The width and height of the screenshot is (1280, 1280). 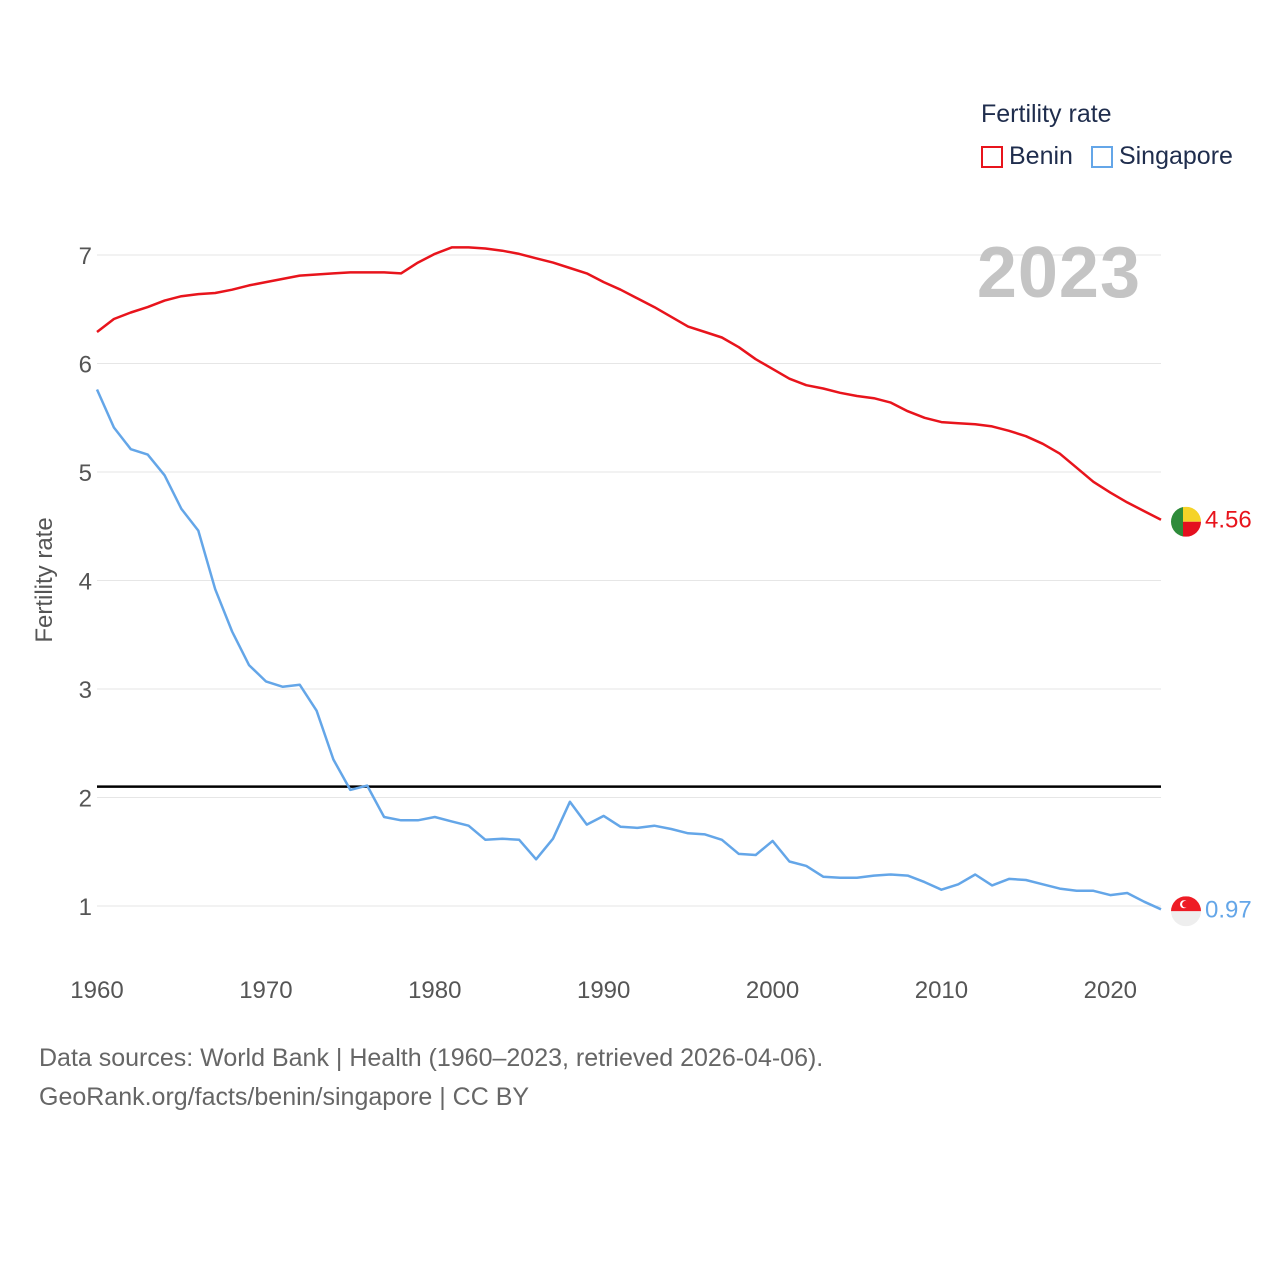 What do you see at coordinates (1211, 716) in the screenshot?
I see `series-end-markers: 4.56 0.97` at bounding box center [1211, 716].